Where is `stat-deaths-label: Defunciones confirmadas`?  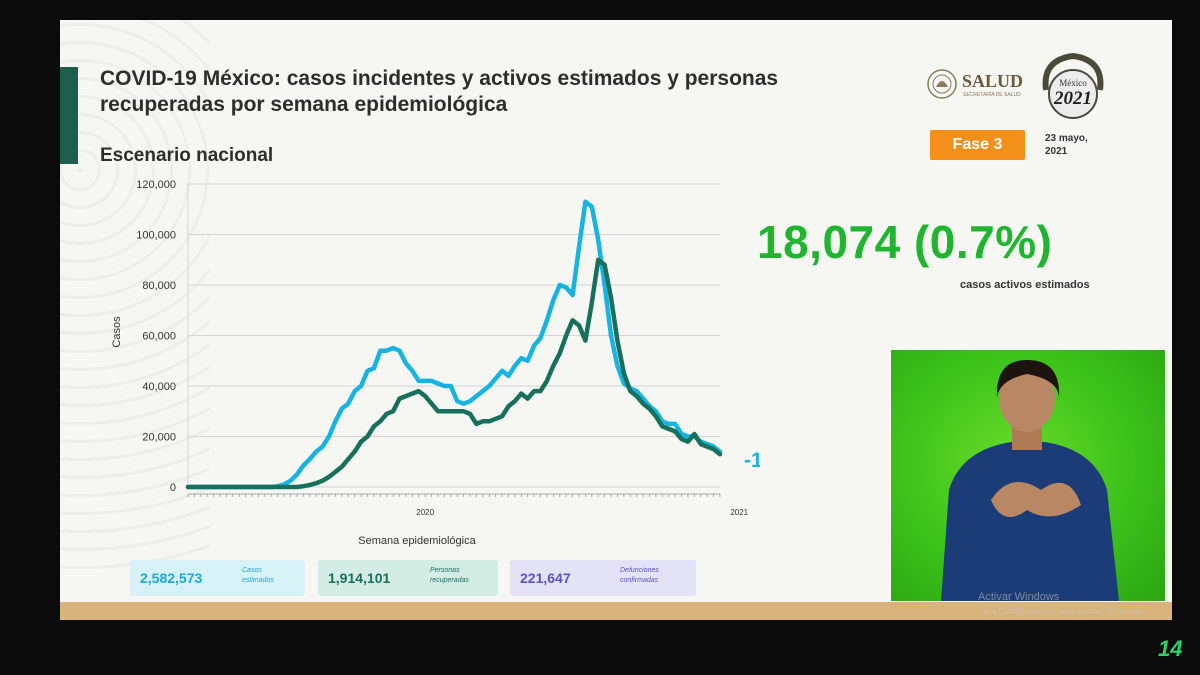 stat-deaths-label: Defunciones confirmadas is located at coordinates (639, 575).